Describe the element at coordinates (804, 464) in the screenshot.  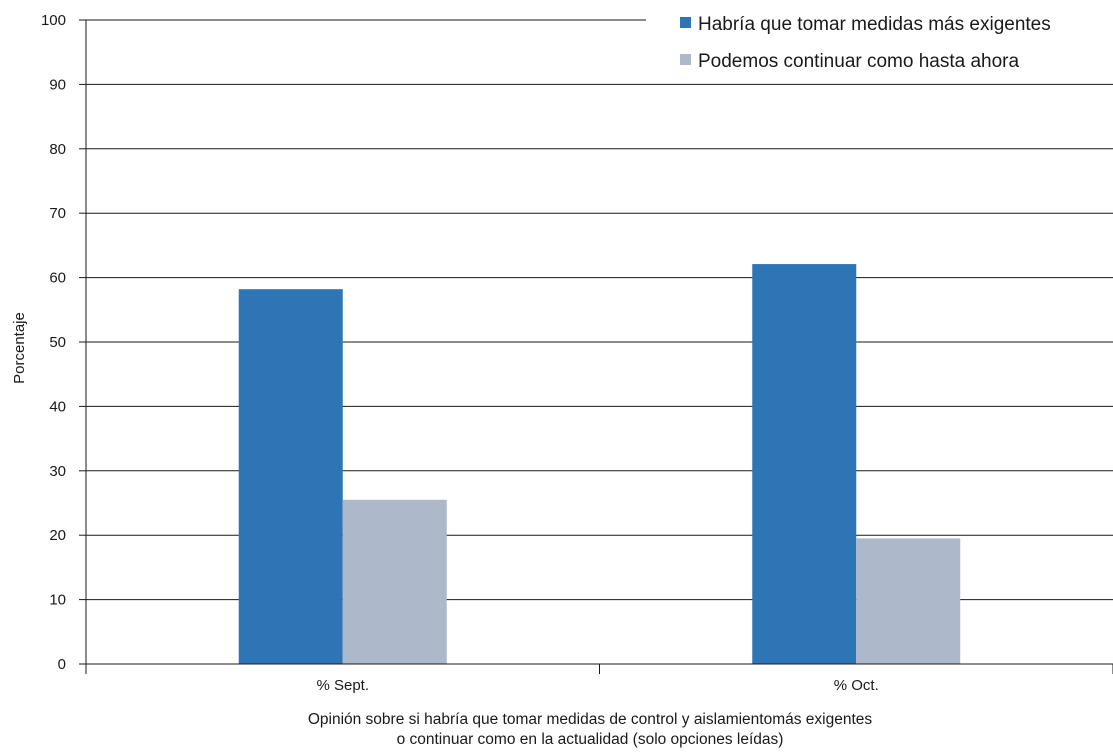
I see `bar-medidas-oct` at that location.